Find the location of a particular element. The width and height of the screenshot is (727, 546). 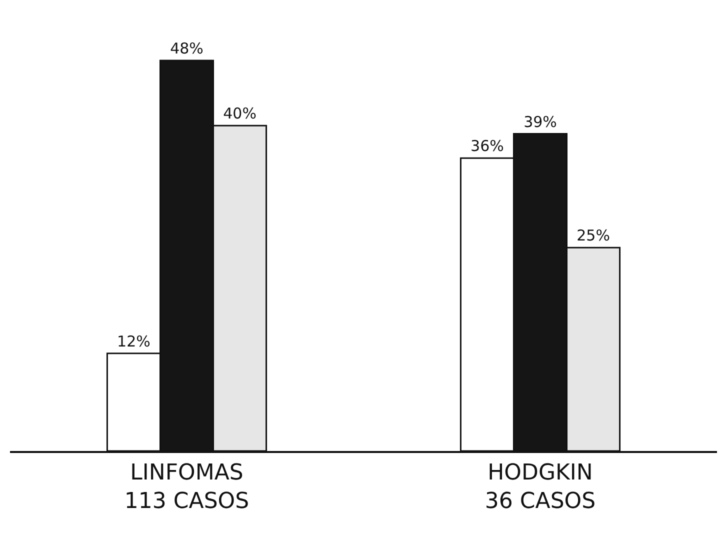

data-label: 48% is located at coordinates (187, 49).